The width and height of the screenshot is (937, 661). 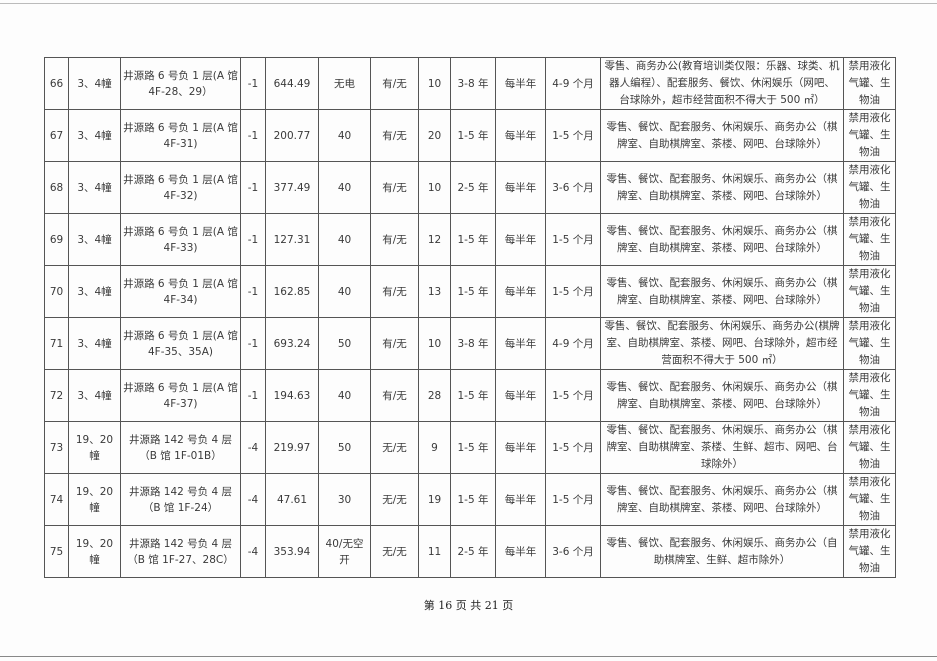 What do you see at coordinates (434, 135) in the screenshot?
I see `cell-count: 20` at bounding box center [434, 135].